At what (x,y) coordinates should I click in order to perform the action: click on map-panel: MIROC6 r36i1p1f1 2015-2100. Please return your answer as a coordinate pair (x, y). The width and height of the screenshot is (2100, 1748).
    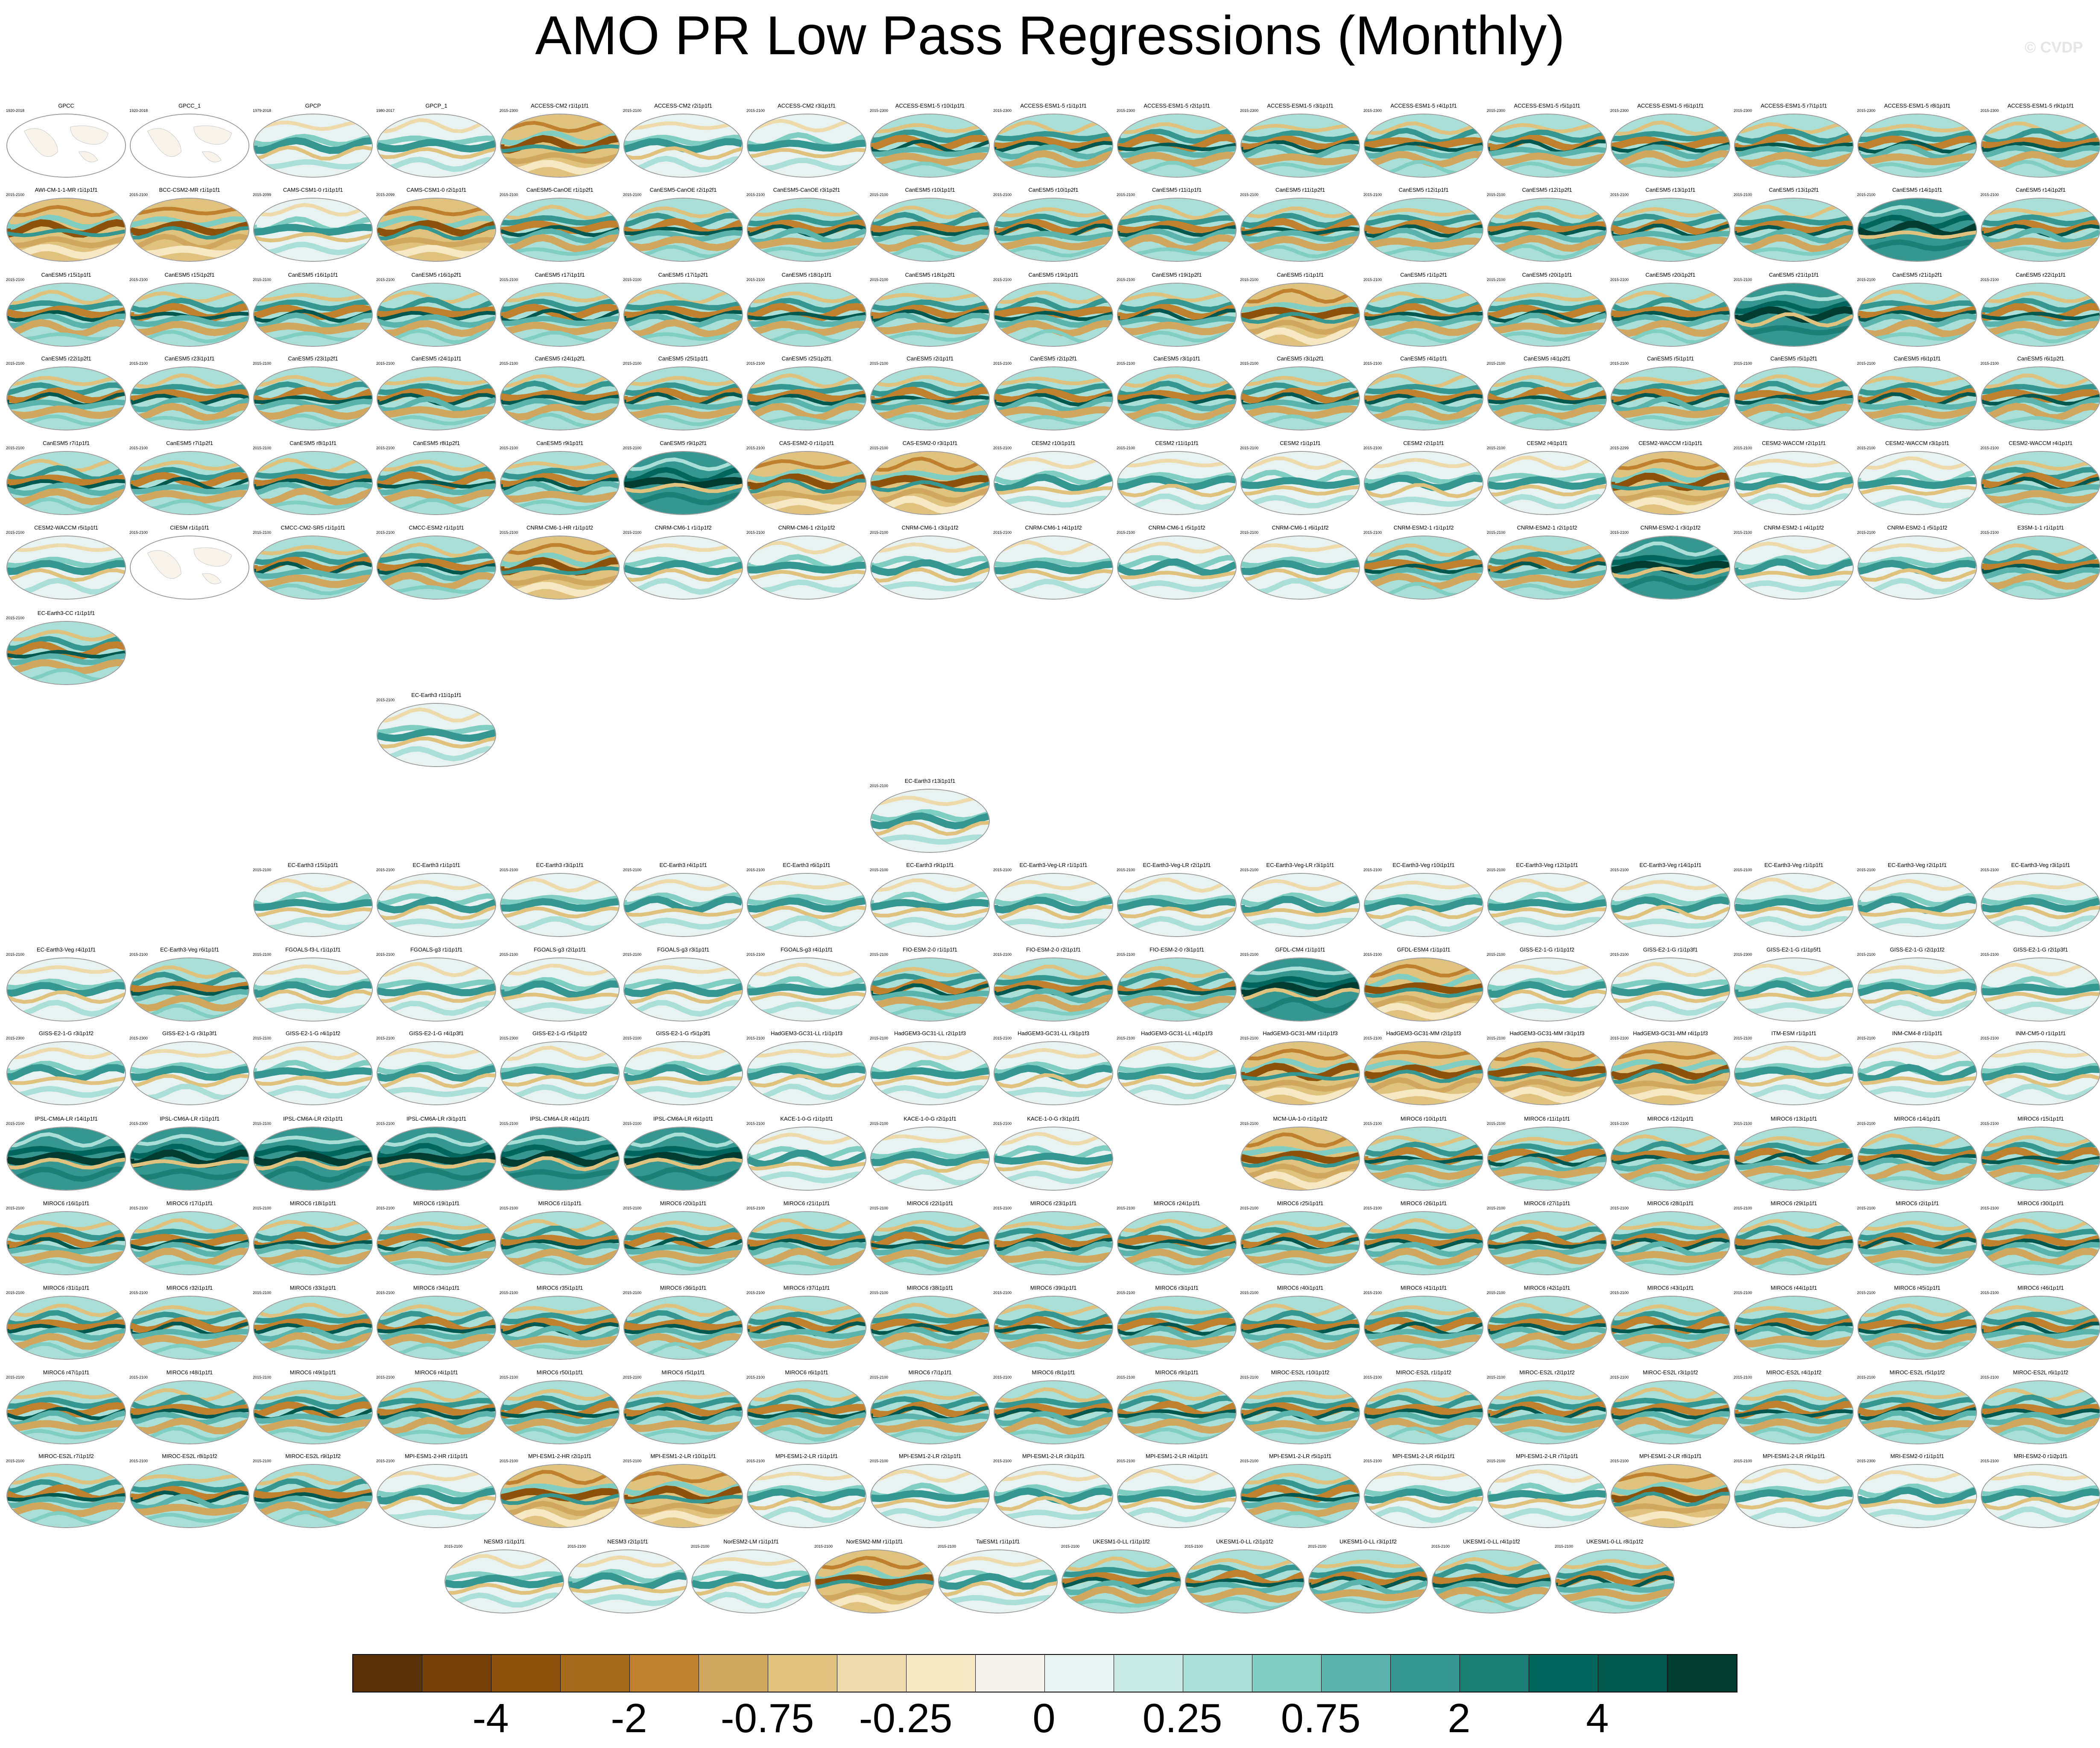
    Looking at the image, I should click on (683, 1328).